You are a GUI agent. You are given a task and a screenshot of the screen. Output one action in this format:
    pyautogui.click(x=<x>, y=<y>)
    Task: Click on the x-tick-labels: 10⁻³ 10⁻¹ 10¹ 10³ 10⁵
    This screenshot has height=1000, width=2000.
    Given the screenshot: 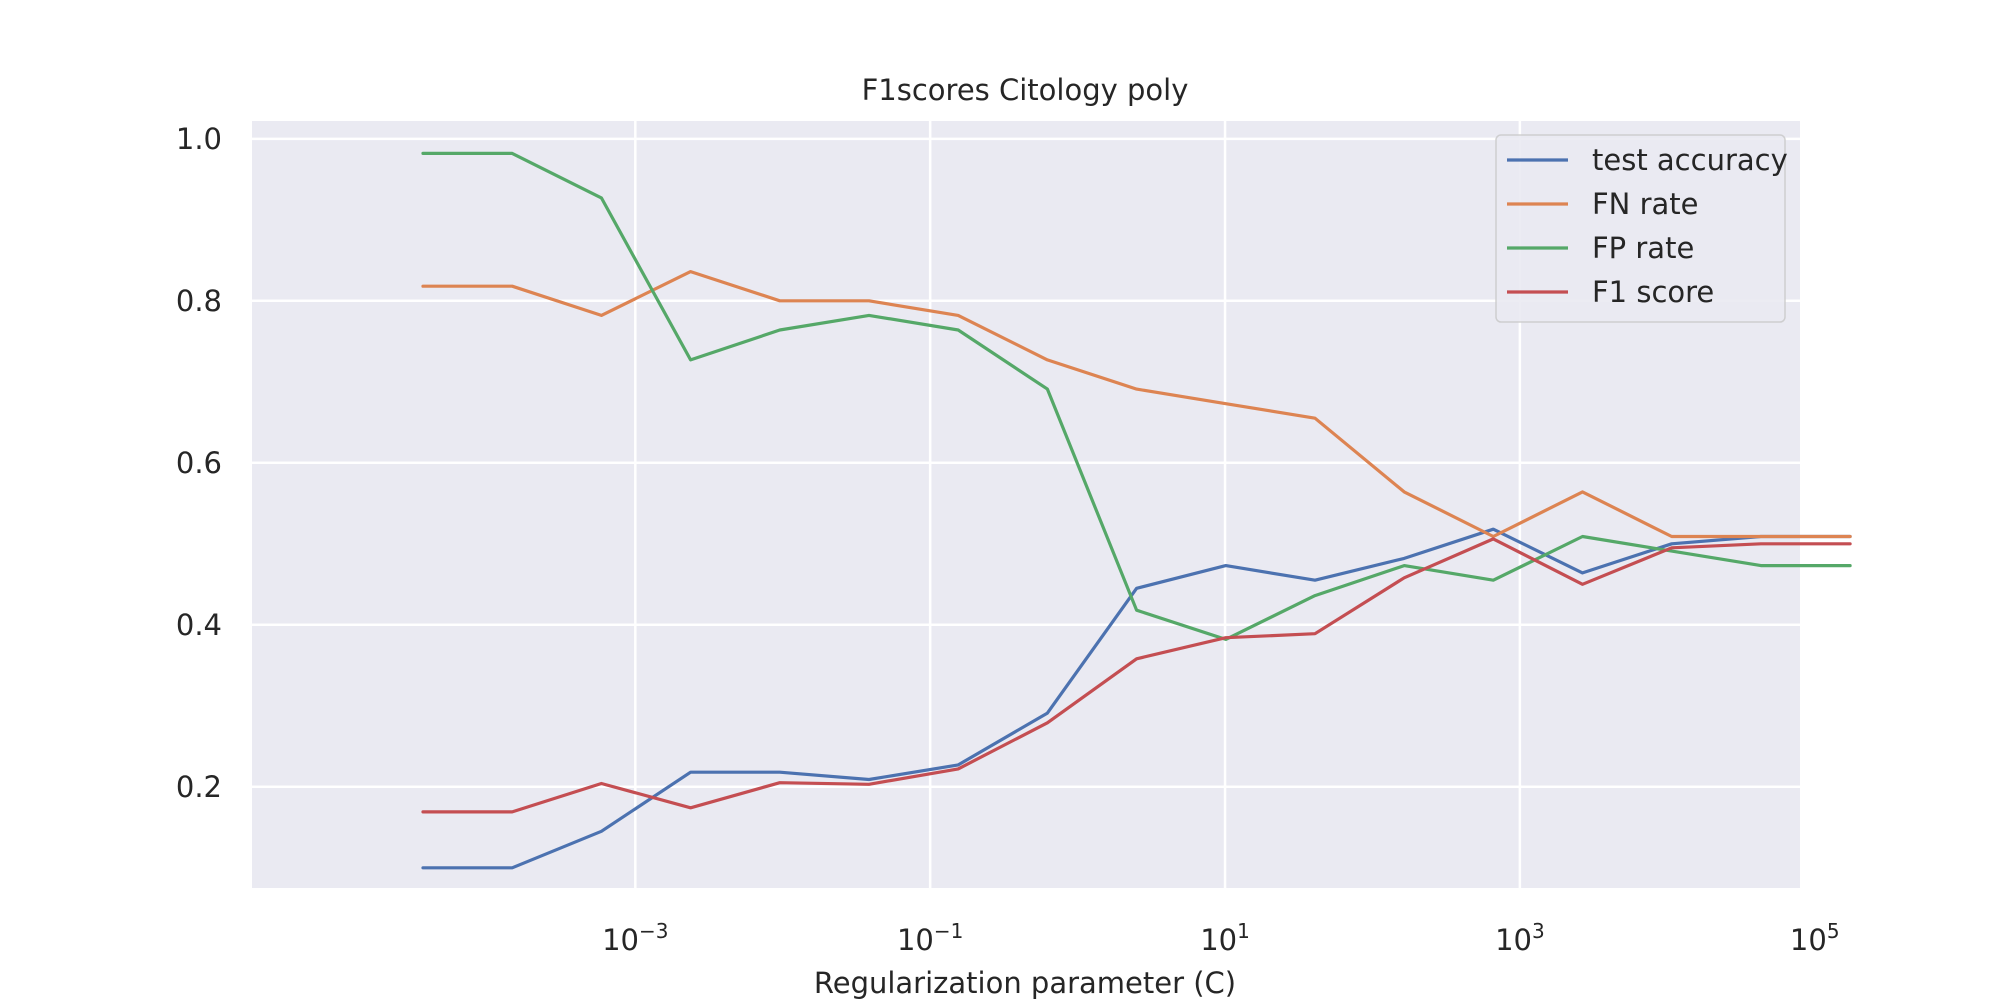 What is the action you would take?
    pyautogui.click(x=1220, y=938)
    